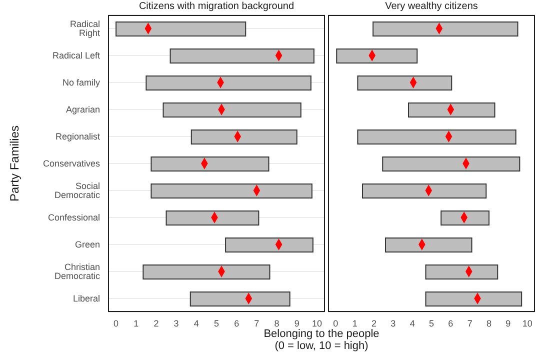  I want to click on y-axis-title: Party Families, so click(14, 163).